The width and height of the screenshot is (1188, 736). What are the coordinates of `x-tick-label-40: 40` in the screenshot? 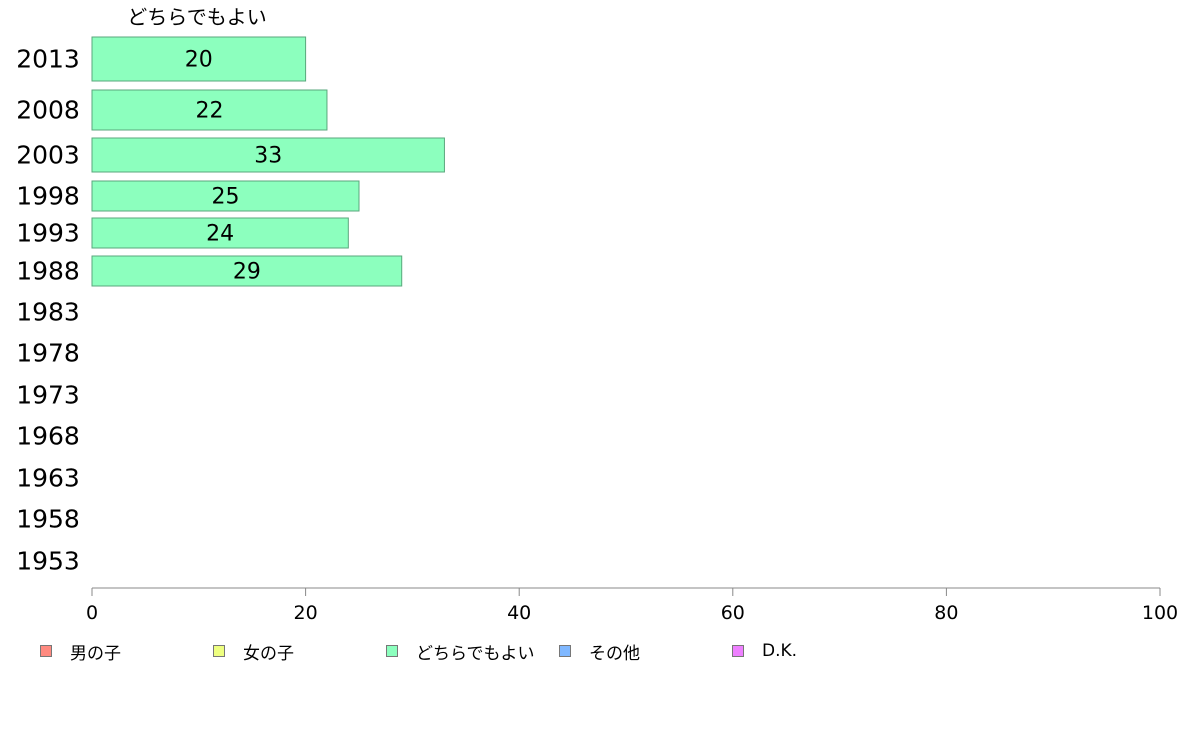 It's located at (519, 613).